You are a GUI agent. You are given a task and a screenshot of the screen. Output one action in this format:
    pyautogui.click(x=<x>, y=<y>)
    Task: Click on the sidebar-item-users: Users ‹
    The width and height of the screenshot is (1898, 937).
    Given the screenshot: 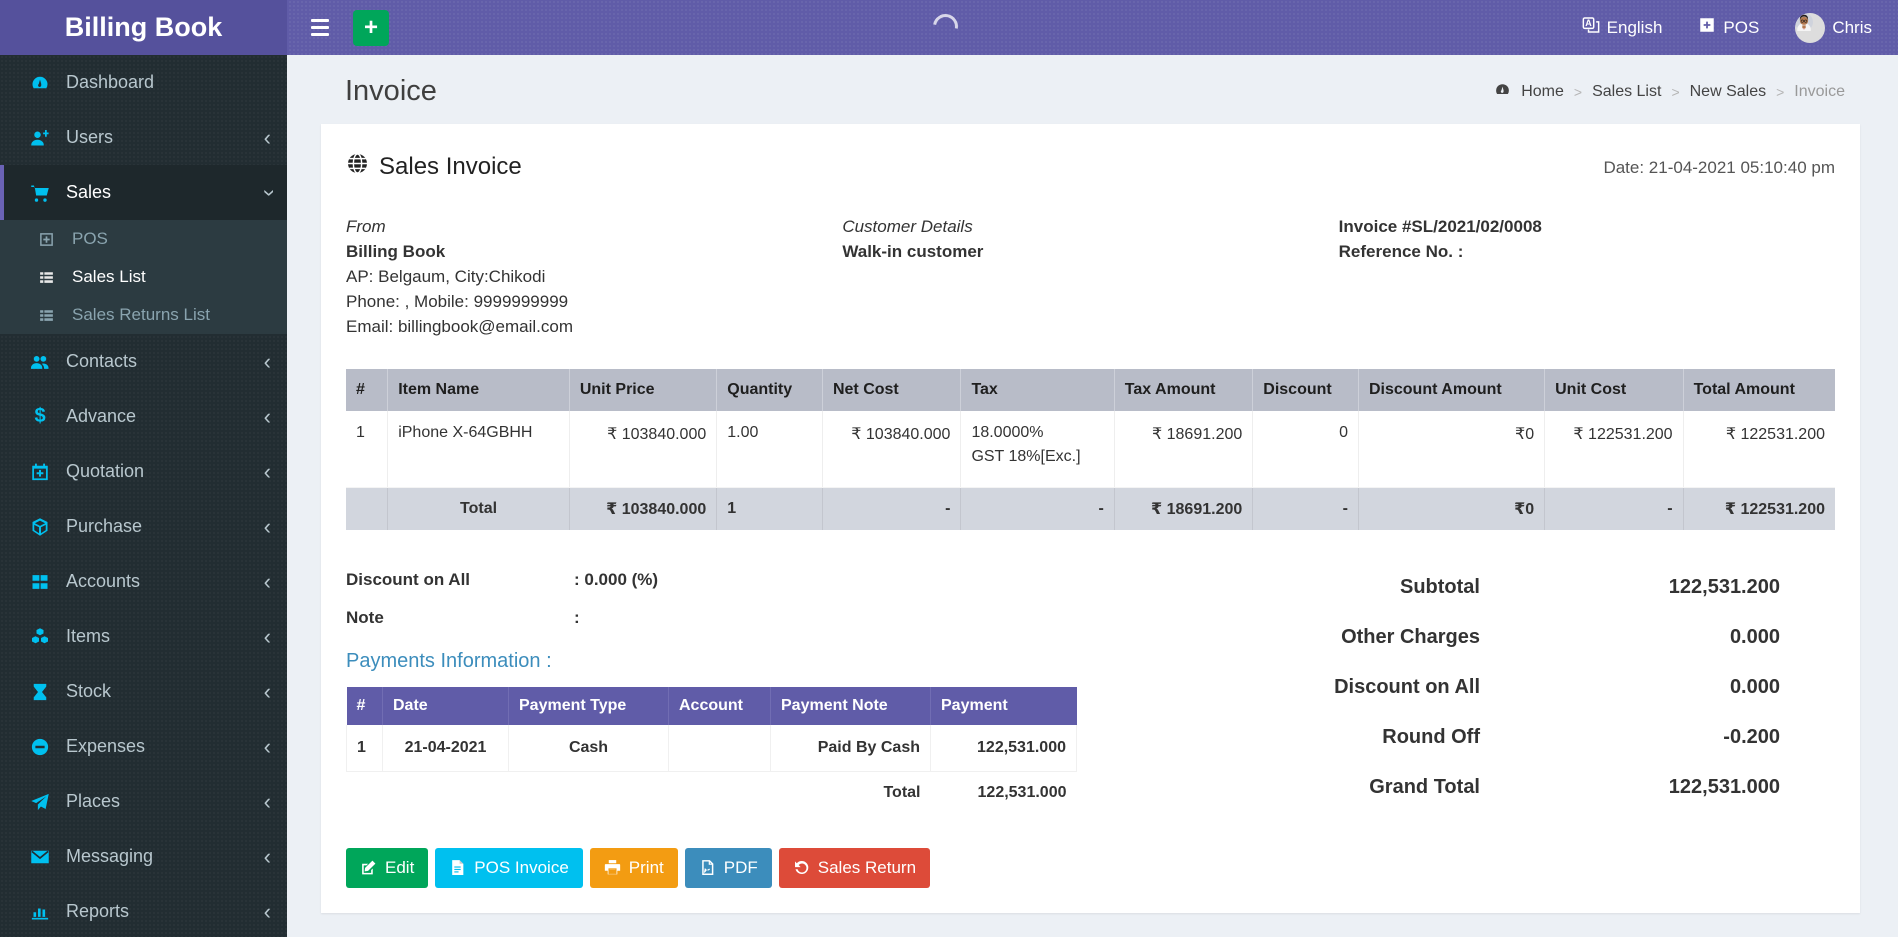 What is the action you would take?
    pyautogui.click(x=143, y=137)
    